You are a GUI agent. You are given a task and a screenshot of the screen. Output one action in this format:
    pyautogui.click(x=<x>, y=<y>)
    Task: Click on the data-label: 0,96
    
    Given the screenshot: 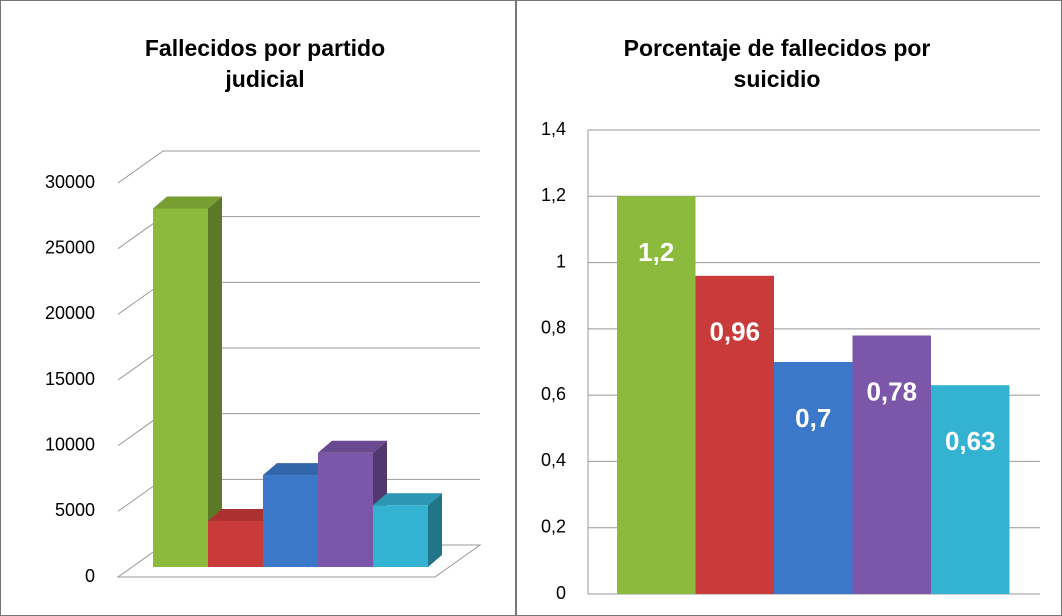 What is the action you would take?
    pyautogui.click(x=734, y=332)
    